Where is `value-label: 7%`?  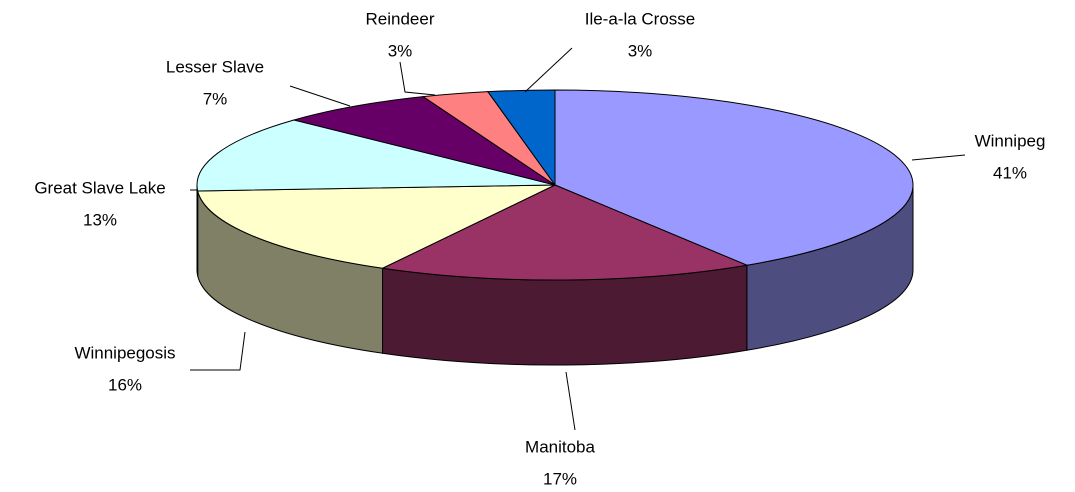 value-label: 7% is located at coordinates (215, 98).